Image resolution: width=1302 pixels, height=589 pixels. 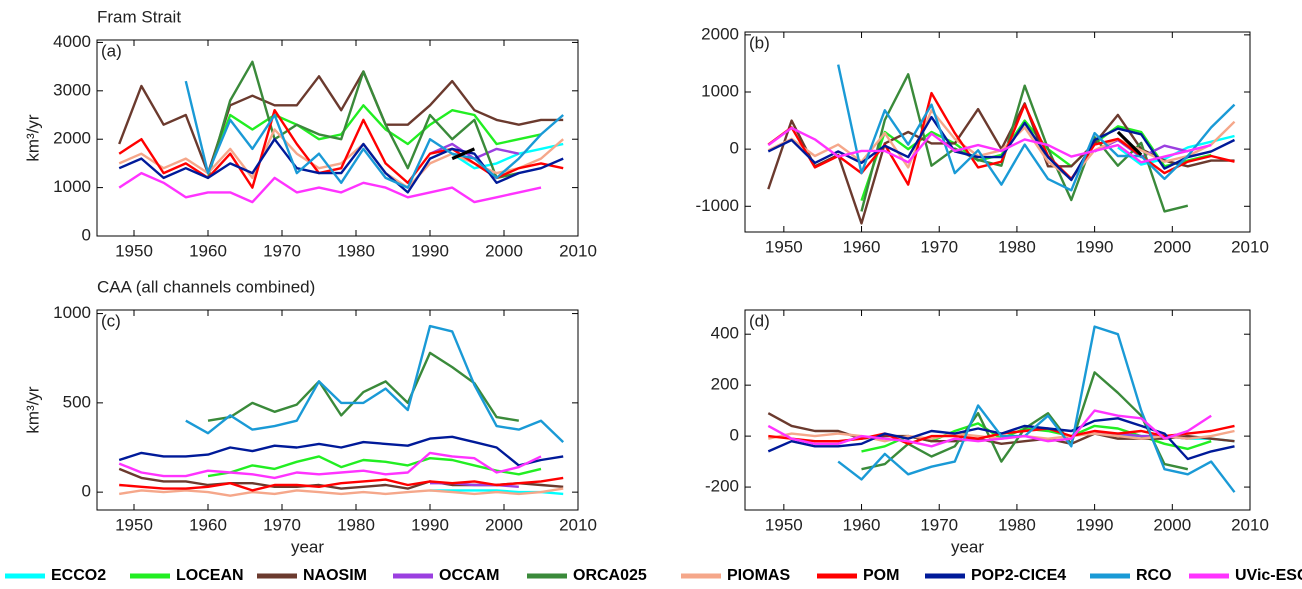 I want to click on legend-item: ORCA025, so click(x=587, y=575).